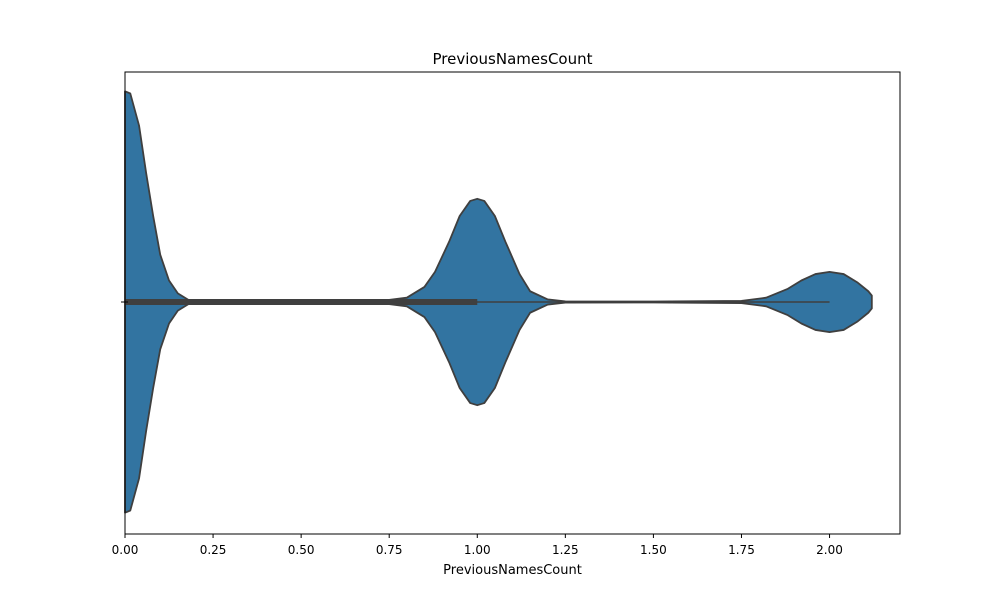 This screenshot has height=600, width=1000. I want to click on x-tick-label: 2.00, so click(829, 550).